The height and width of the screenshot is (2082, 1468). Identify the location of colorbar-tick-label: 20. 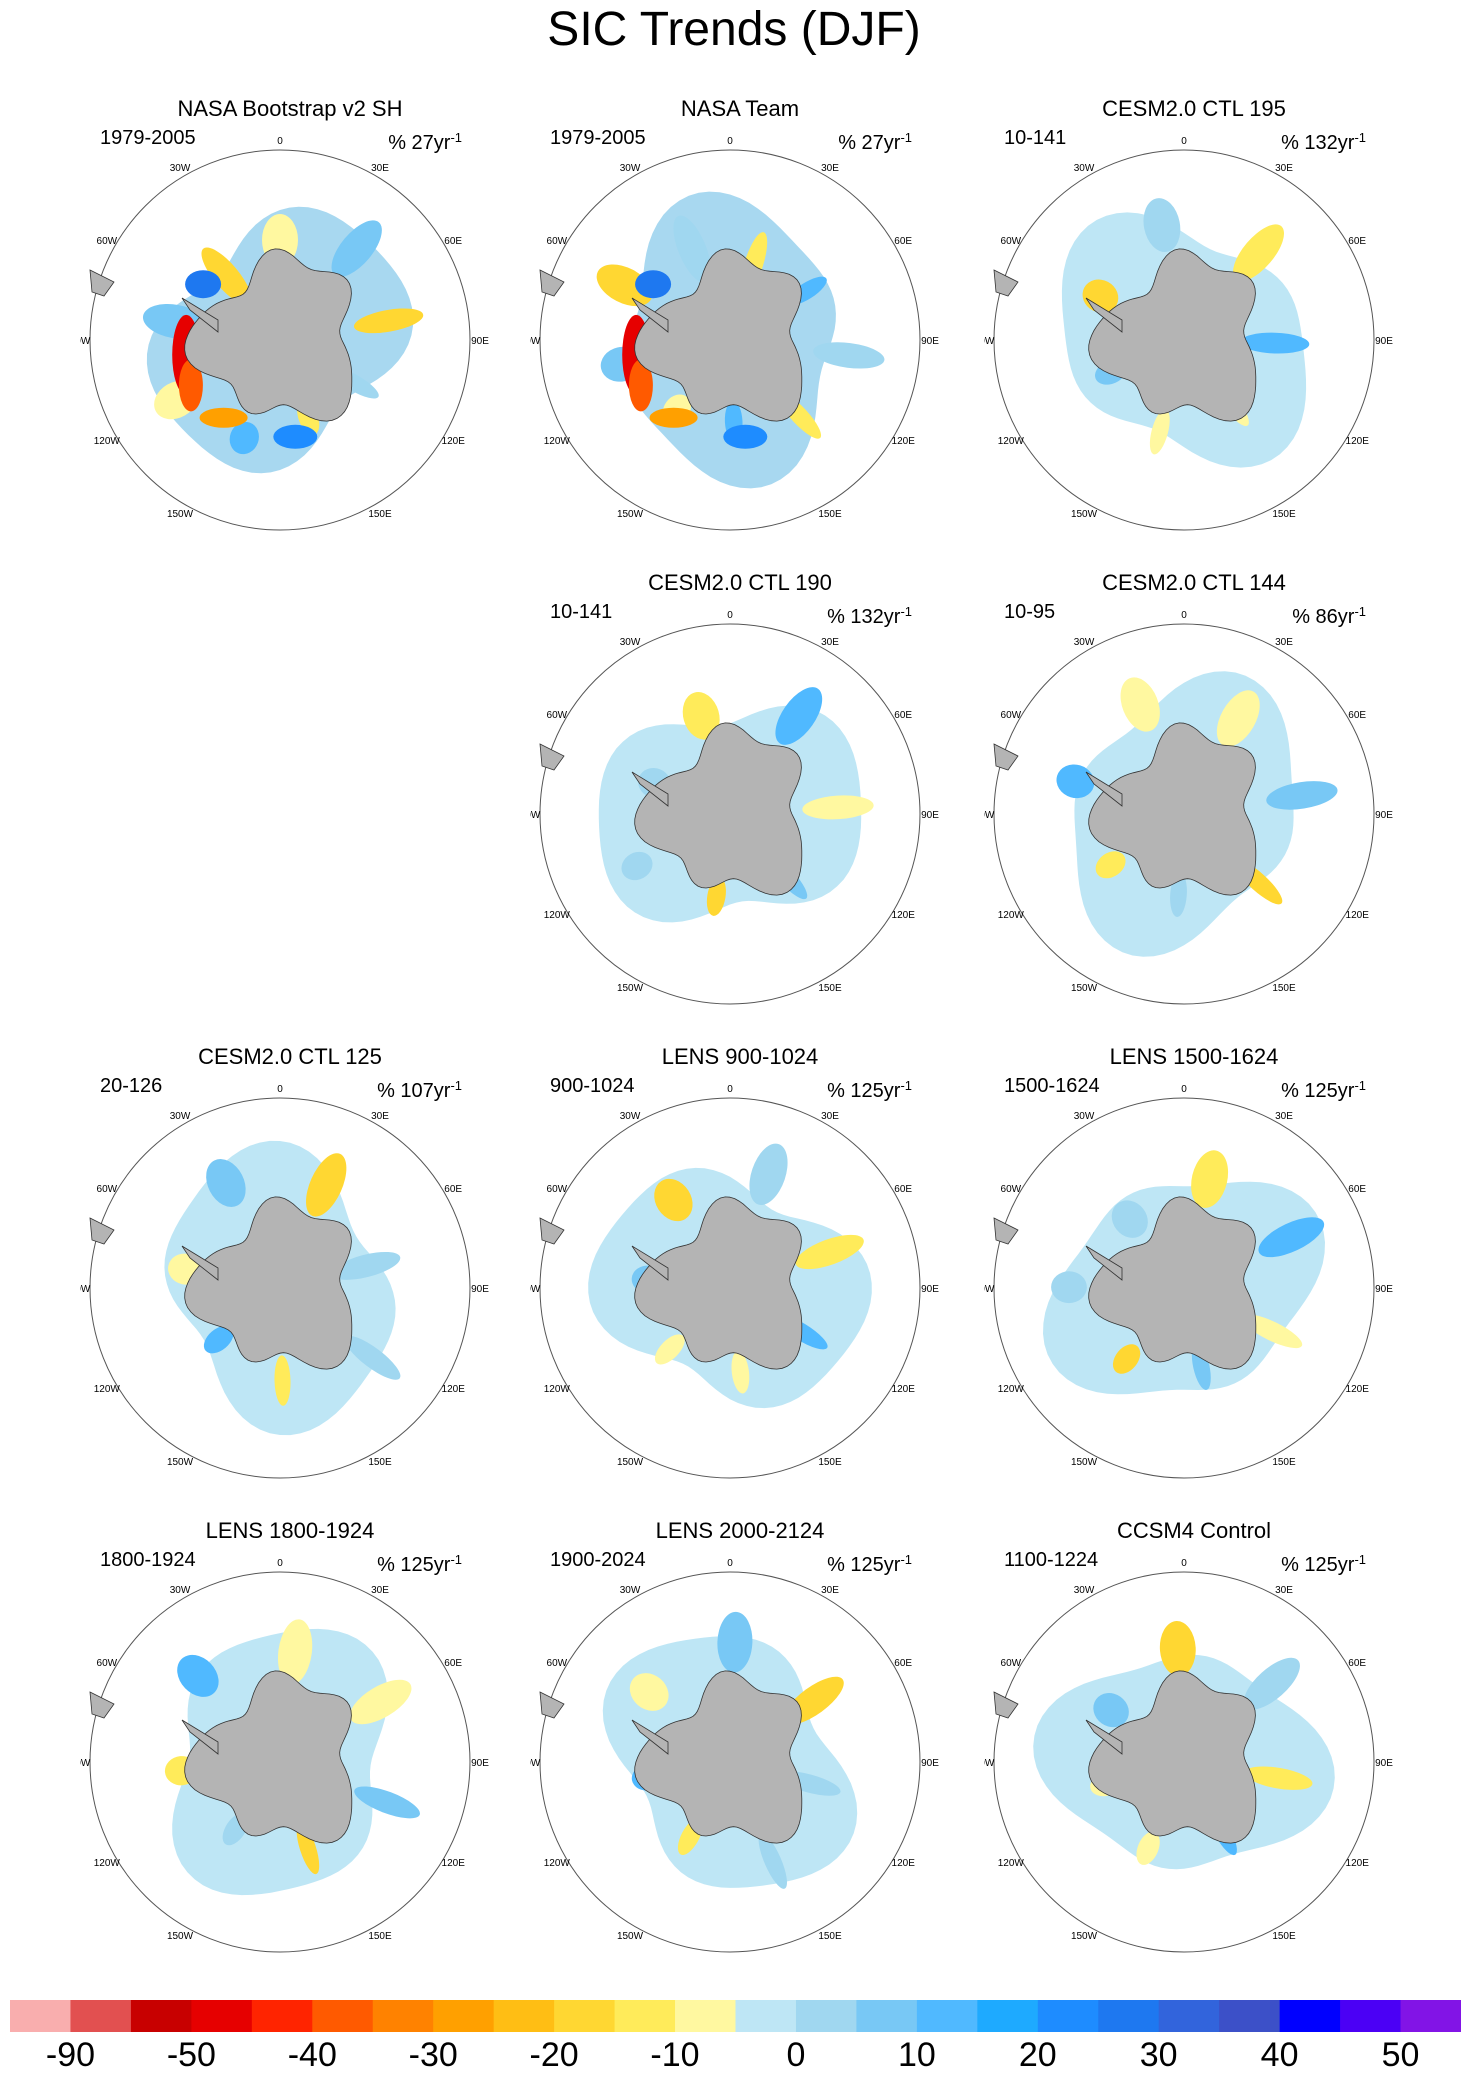
(1037, 2055).